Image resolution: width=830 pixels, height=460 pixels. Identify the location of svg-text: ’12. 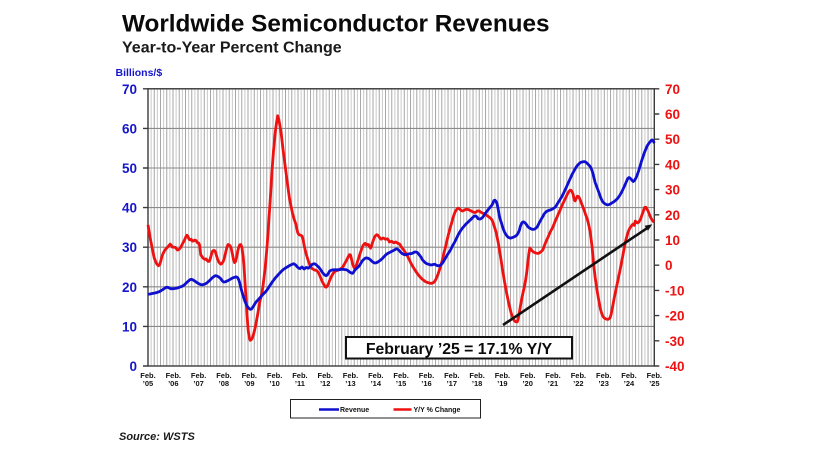
(325, 383).